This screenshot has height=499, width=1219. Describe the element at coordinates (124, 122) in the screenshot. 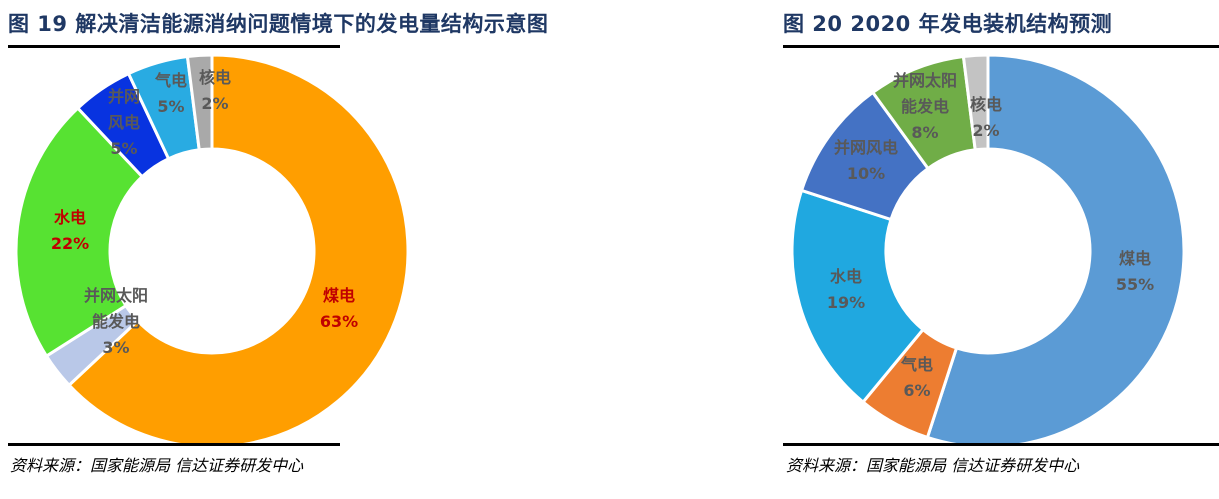

I see `figure-19-label-wind: 并网 风电 5%` at that location.